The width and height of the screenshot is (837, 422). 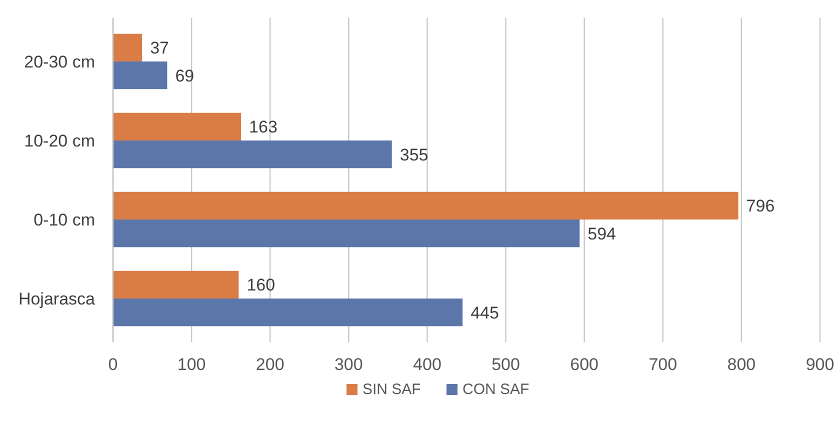 What do you see at coordinates (159, 48) in the screenshot?
I see `data-label: 37` at bounding box center [159, 48].